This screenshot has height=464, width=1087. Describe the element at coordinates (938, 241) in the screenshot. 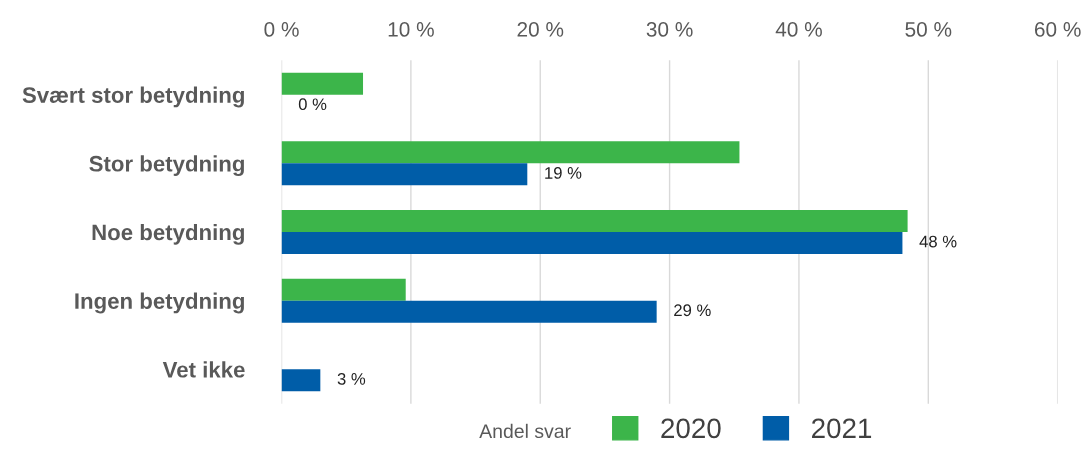

I see `data-label: 48 %` at that location.